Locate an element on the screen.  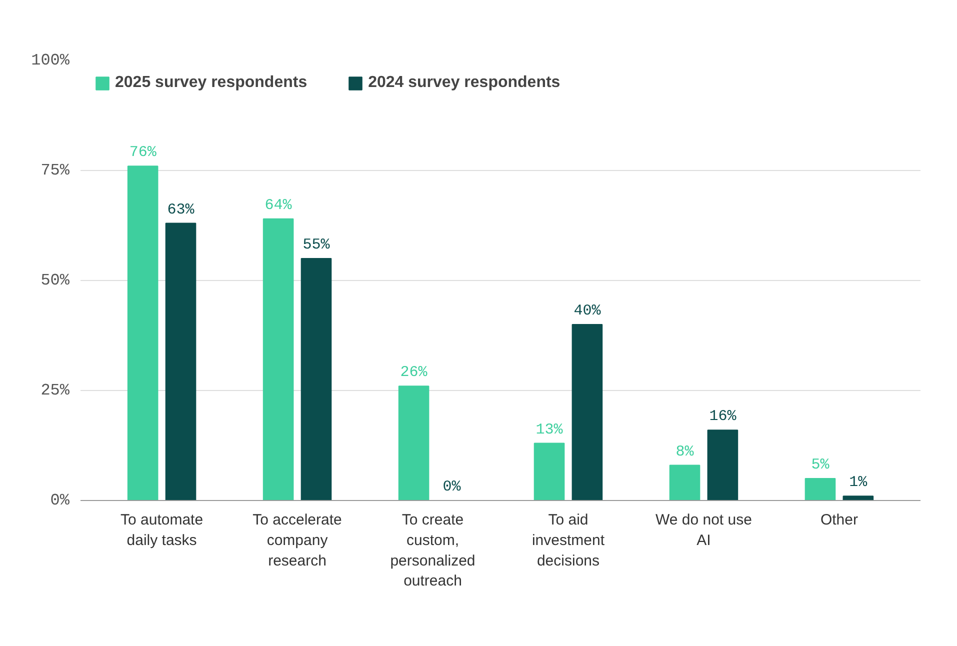
x-tick-label: Other is located at coordinates (839, 520).